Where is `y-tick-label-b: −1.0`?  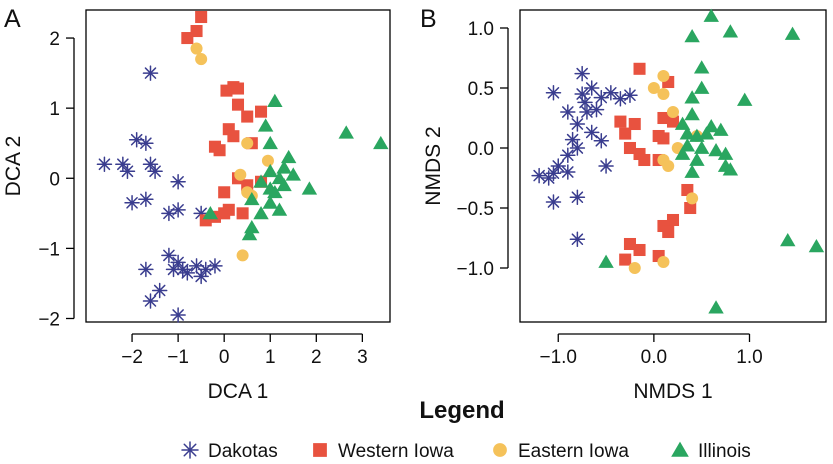
y-tick-label-b: −1.0 is located at coordinates (475, 269).